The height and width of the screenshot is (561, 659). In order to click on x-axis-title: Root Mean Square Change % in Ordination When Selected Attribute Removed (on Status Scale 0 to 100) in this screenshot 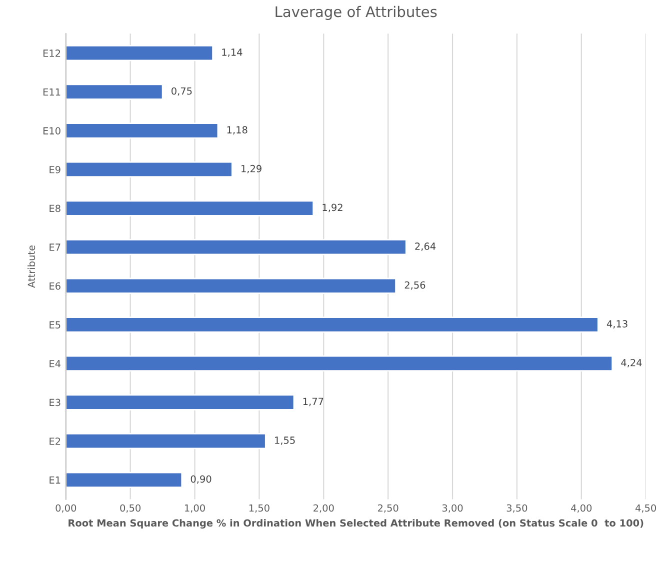, I will do `click(356, 524)`.